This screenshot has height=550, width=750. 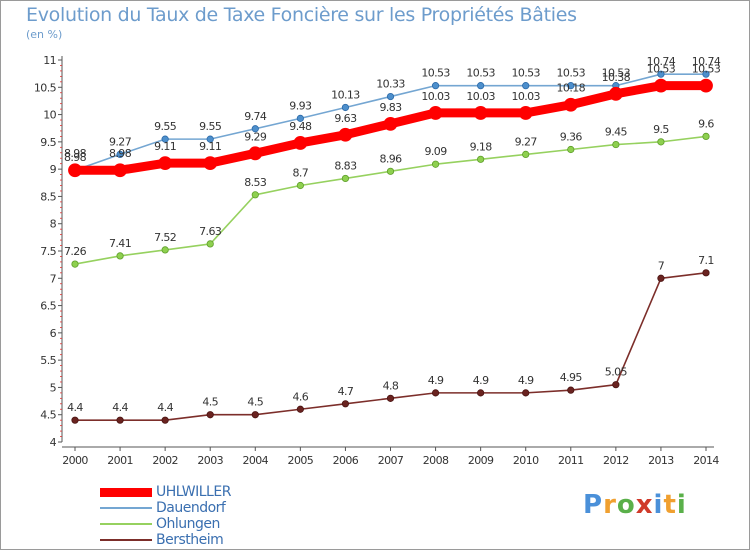 I want to click on data-label: 9.18, so click(x=481, y=146).